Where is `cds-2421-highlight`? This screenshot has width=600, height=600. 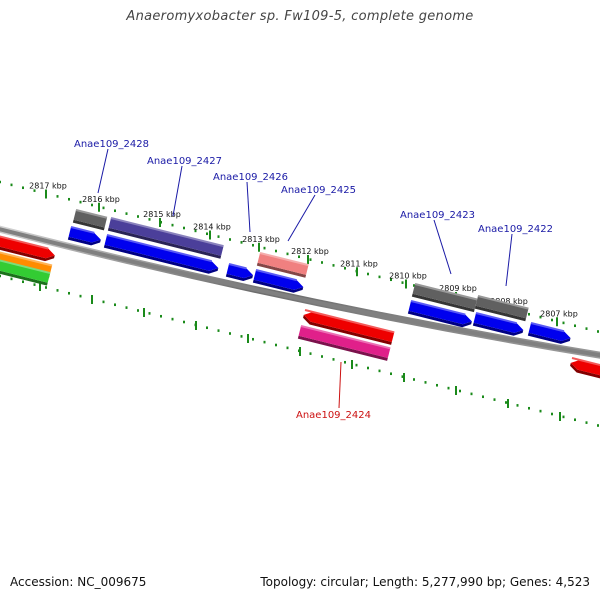
cds-2421-highlight is located at coordinates (547, 327).